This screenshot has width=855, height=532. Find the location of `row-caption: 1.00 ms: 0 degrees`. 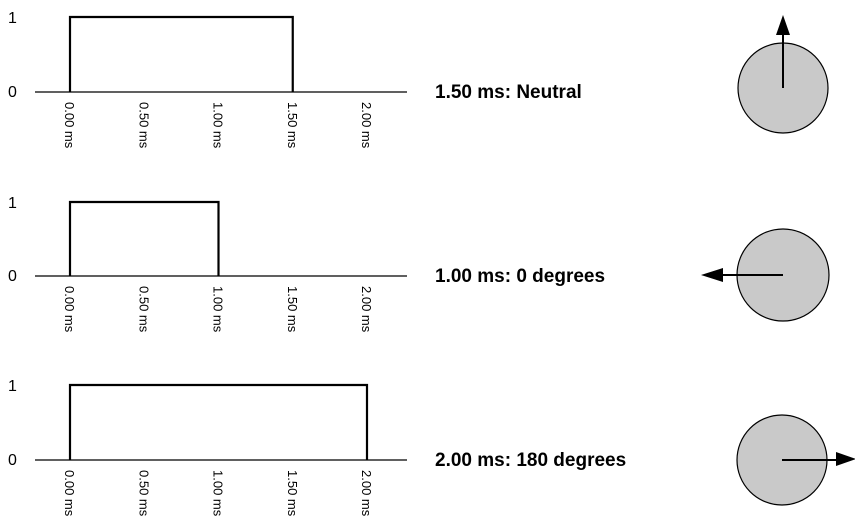

row-caption: 1.00 ms: 0 degrees is located at coordinates (520, 276).